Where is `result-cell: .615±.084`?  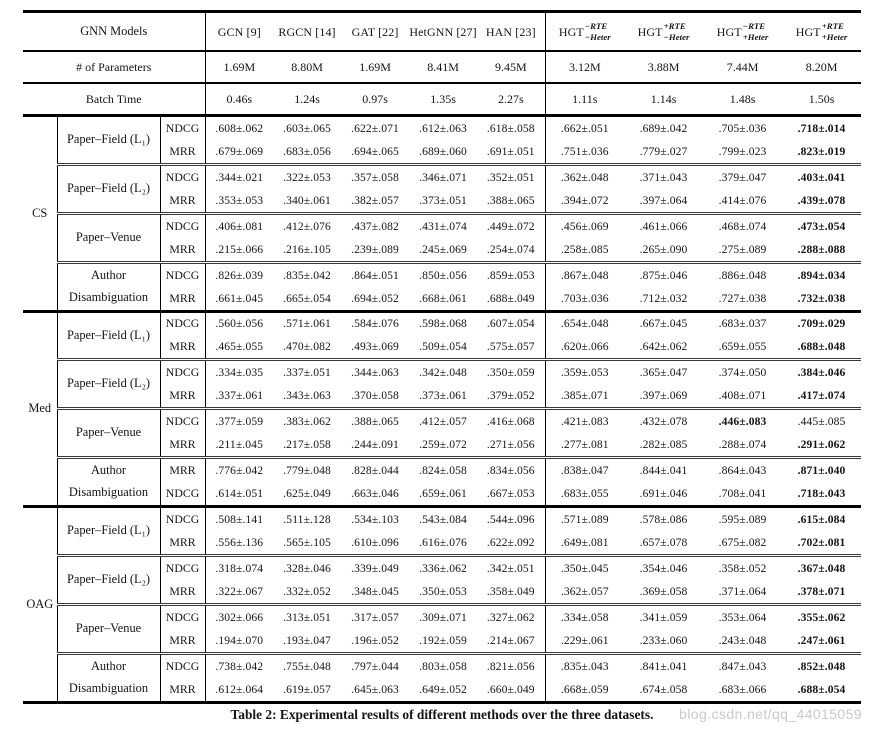
result-cell: .615±.084 is located at coordinates (822, 517).